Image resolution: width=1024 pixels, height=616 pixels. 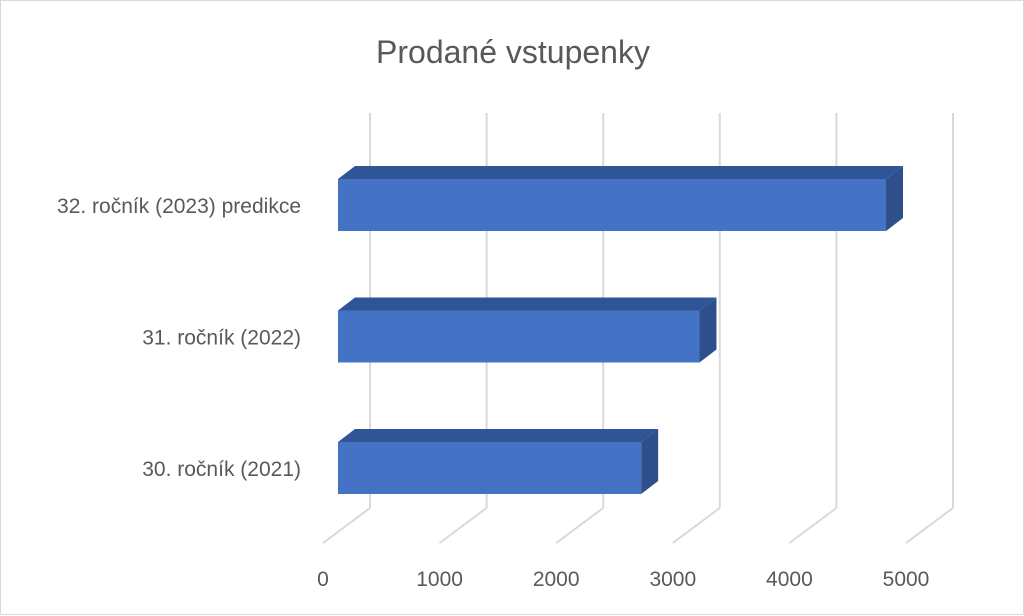 What do you see at coordinates (179, 206) in the screenshot?
I see `category-label: 32. ročník (2023) predikce` at bounding box center [179, 206].